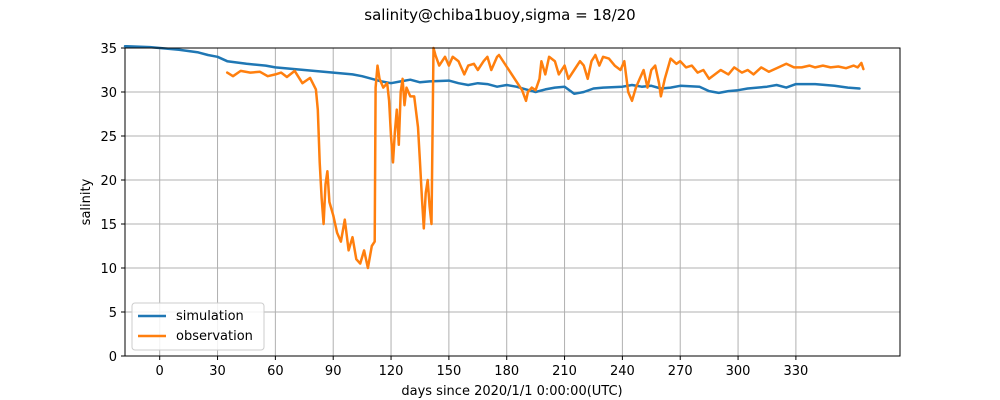 Image resolution: width=1000 pixels, height=400 pixels. What do you see at coordinates (622, 371) in the screenshot?
I see `x-tick-label: 240` at bounding box center [622, 371].